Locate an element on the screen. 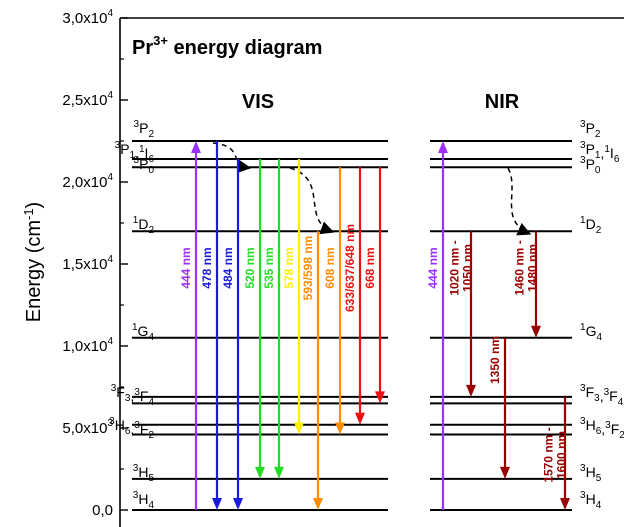 The height and width of the screenshot is (527, 624). vis-transition-label-7: 608 nm is located at coordinates (330, 267).